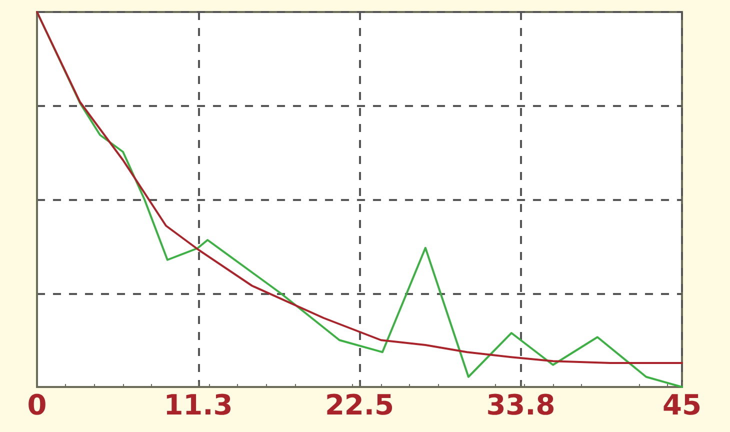 Image resolution: width=730 pixels, height=432 pixels. Describe the element at coordinates (521, 405) in the screenshot. I see `x-tick-label: 33.8` at that location.